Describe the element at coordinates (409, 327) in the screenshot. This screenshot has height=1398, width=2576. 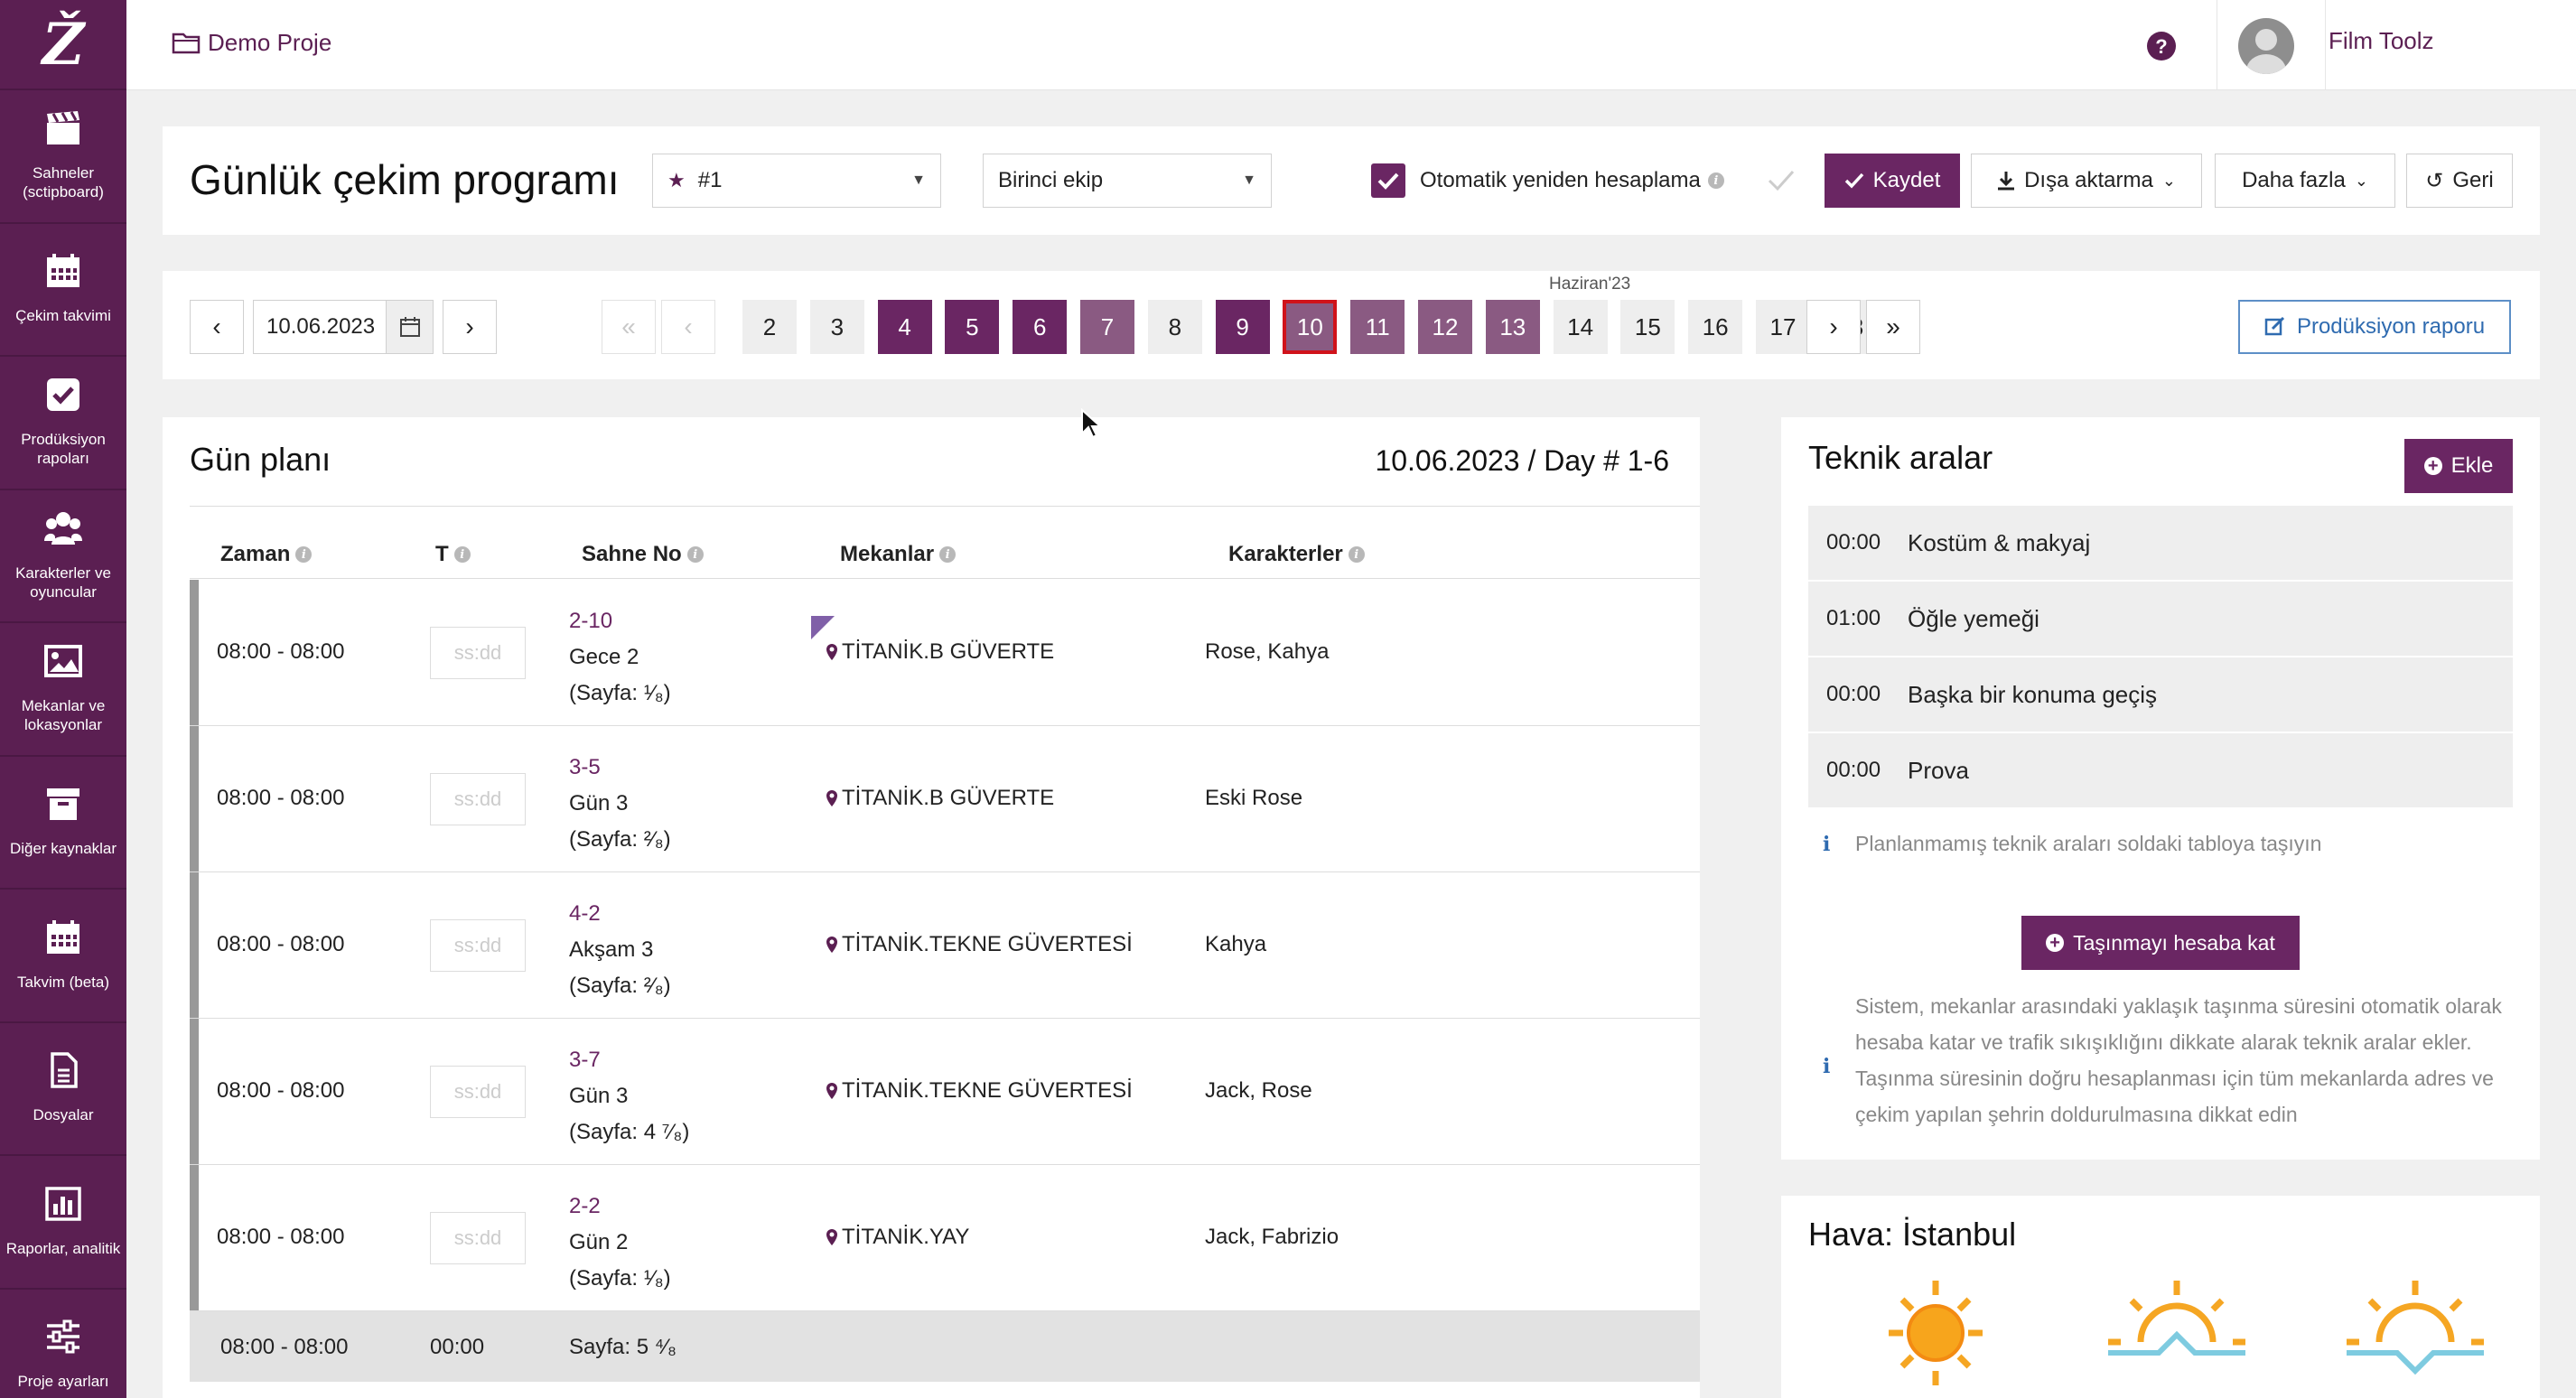
I see `calendar-icon` at that location.